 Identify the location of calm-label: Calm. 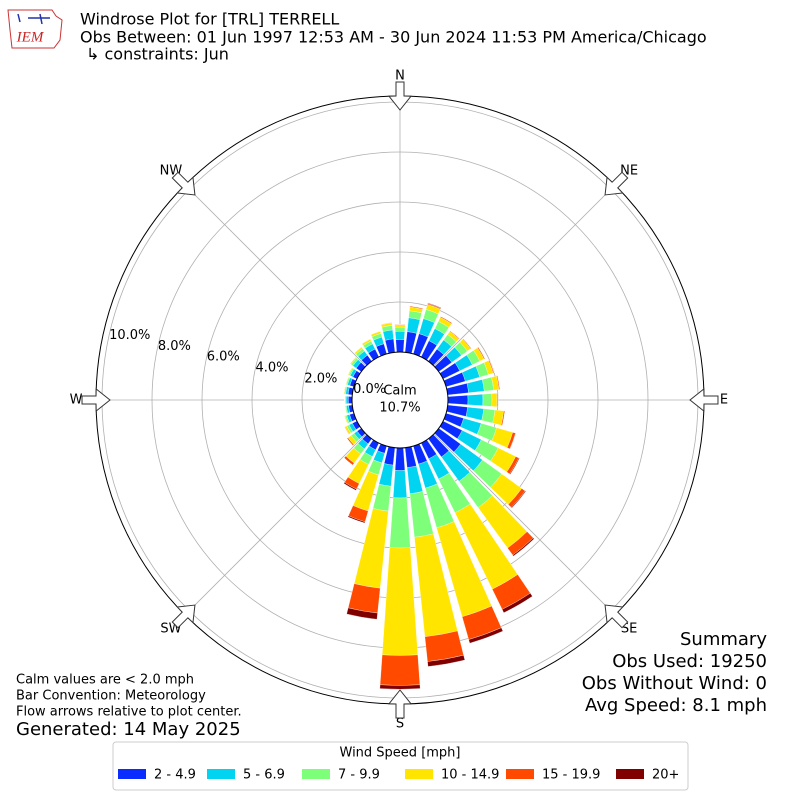
(399, 391).